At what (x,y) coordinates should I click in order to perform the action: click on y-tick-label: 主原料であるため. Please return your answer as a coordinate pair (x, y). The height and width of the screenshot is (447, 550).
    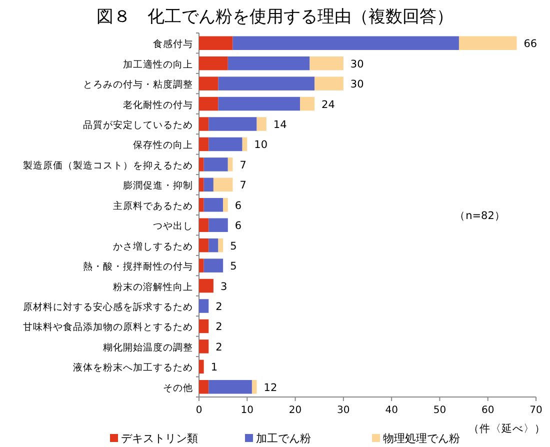
    Looking at the image, I should click on (153, 206).